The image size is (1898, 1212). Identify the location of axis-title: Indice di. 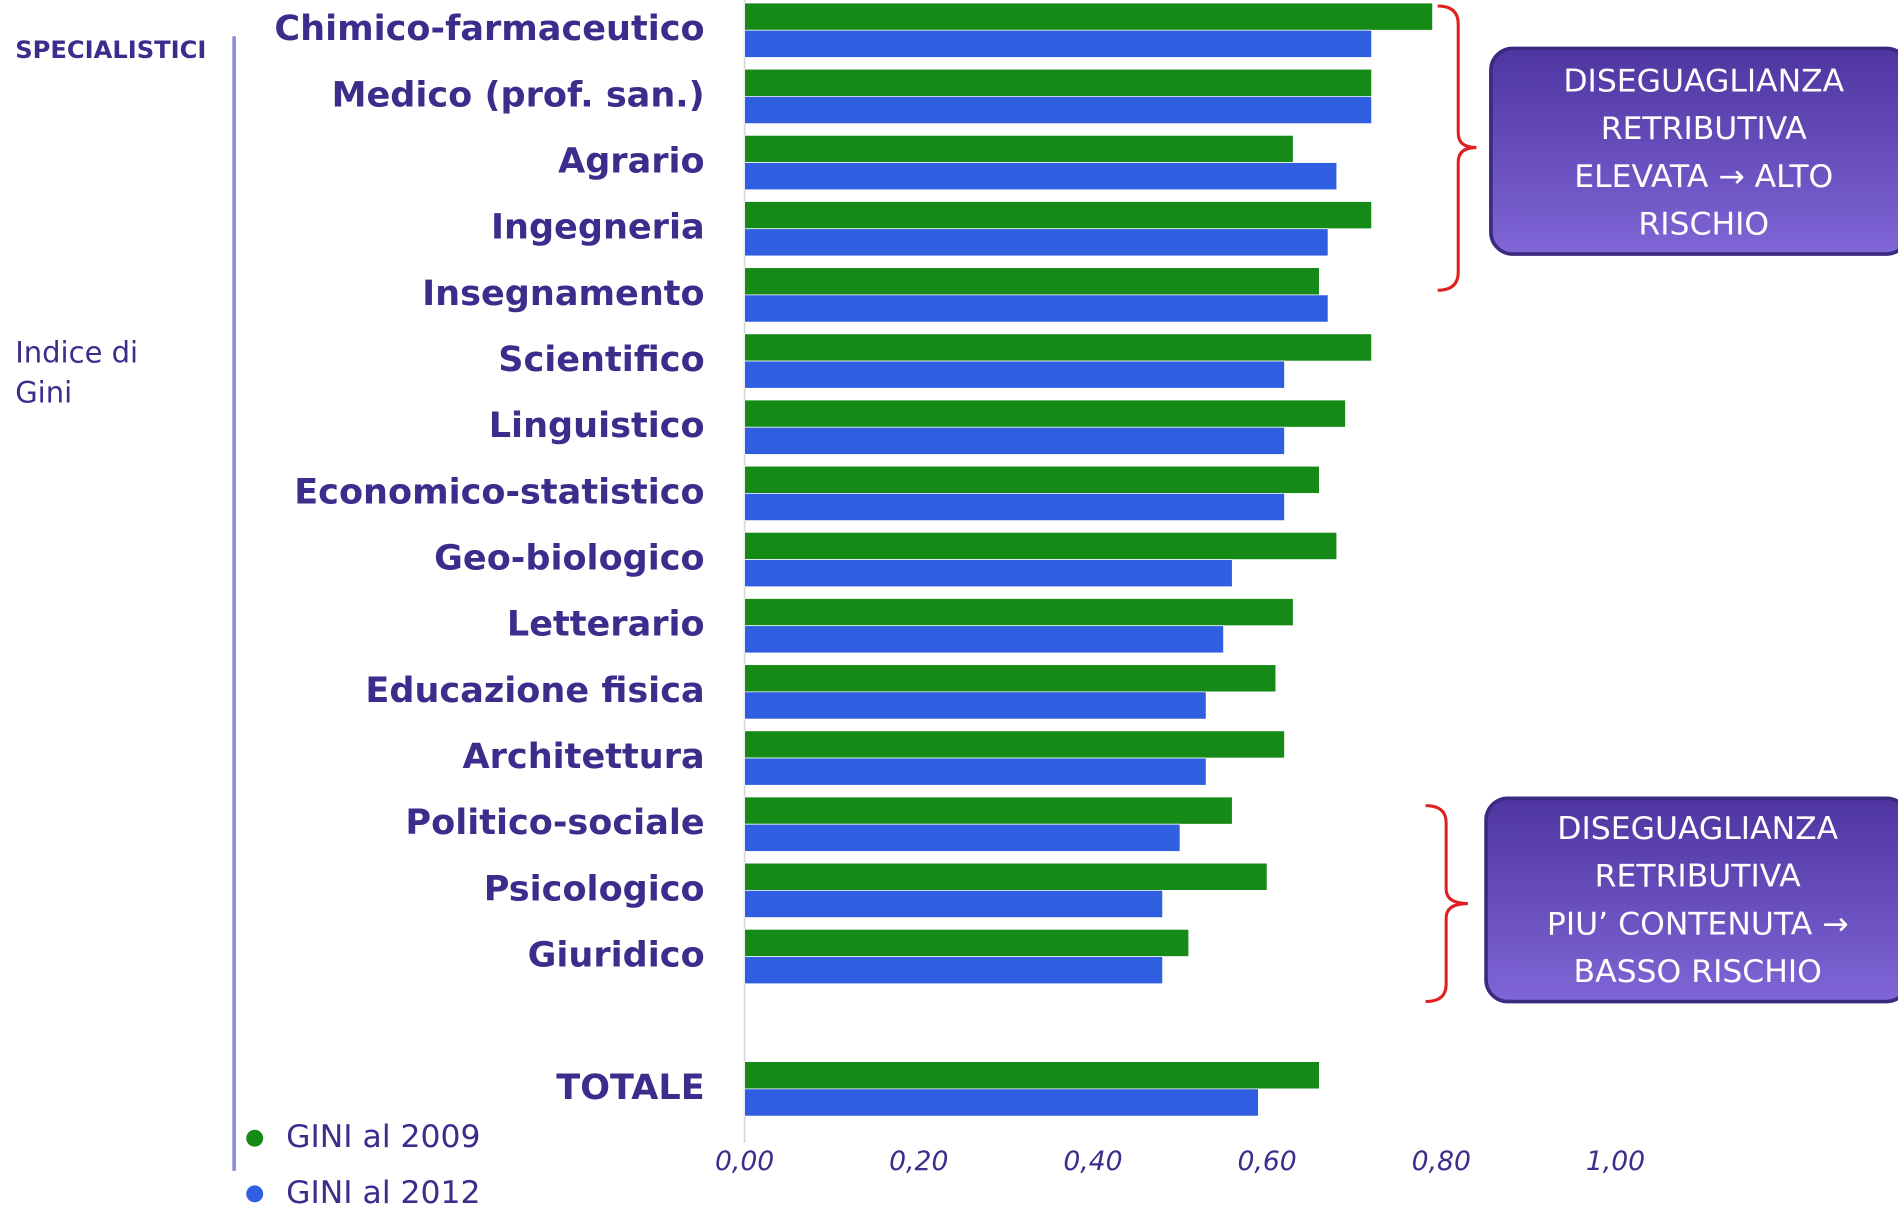
(76, 352).